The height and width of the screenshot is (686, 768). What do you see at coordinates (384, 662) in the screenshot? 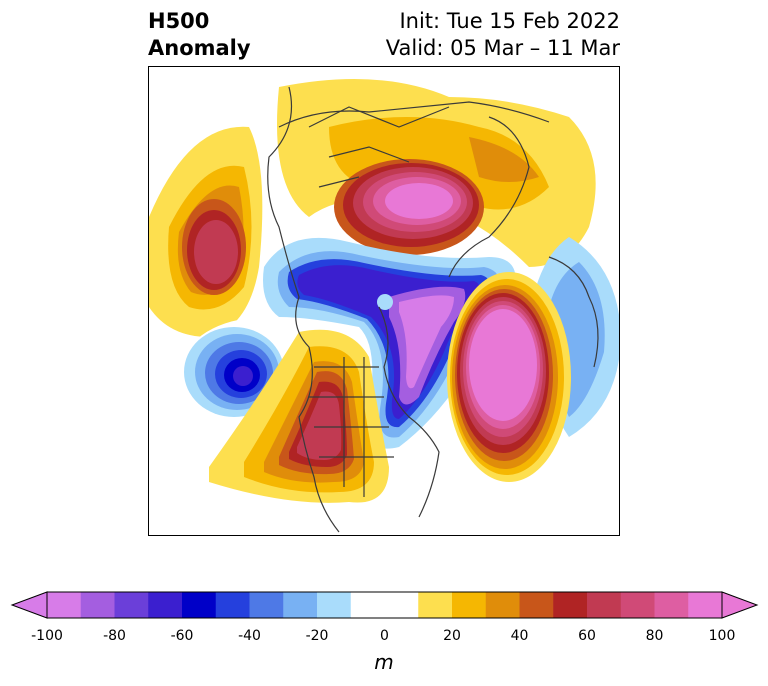
I see `colorbar-unit: m` at bounding box center [384, 662].